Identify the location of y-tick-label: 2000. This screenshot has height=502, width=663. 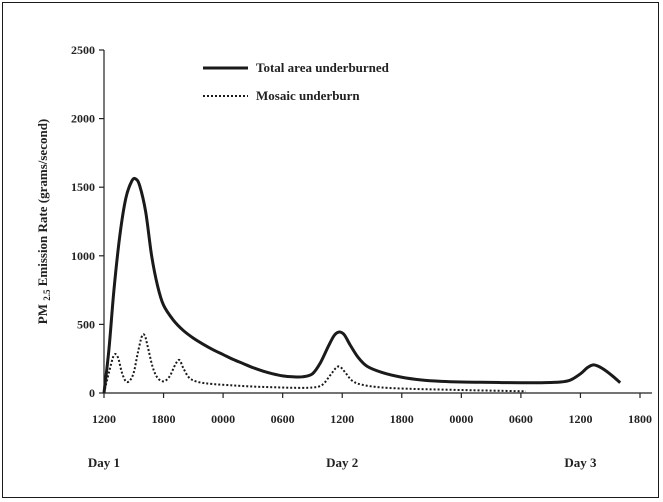
(83, 119).